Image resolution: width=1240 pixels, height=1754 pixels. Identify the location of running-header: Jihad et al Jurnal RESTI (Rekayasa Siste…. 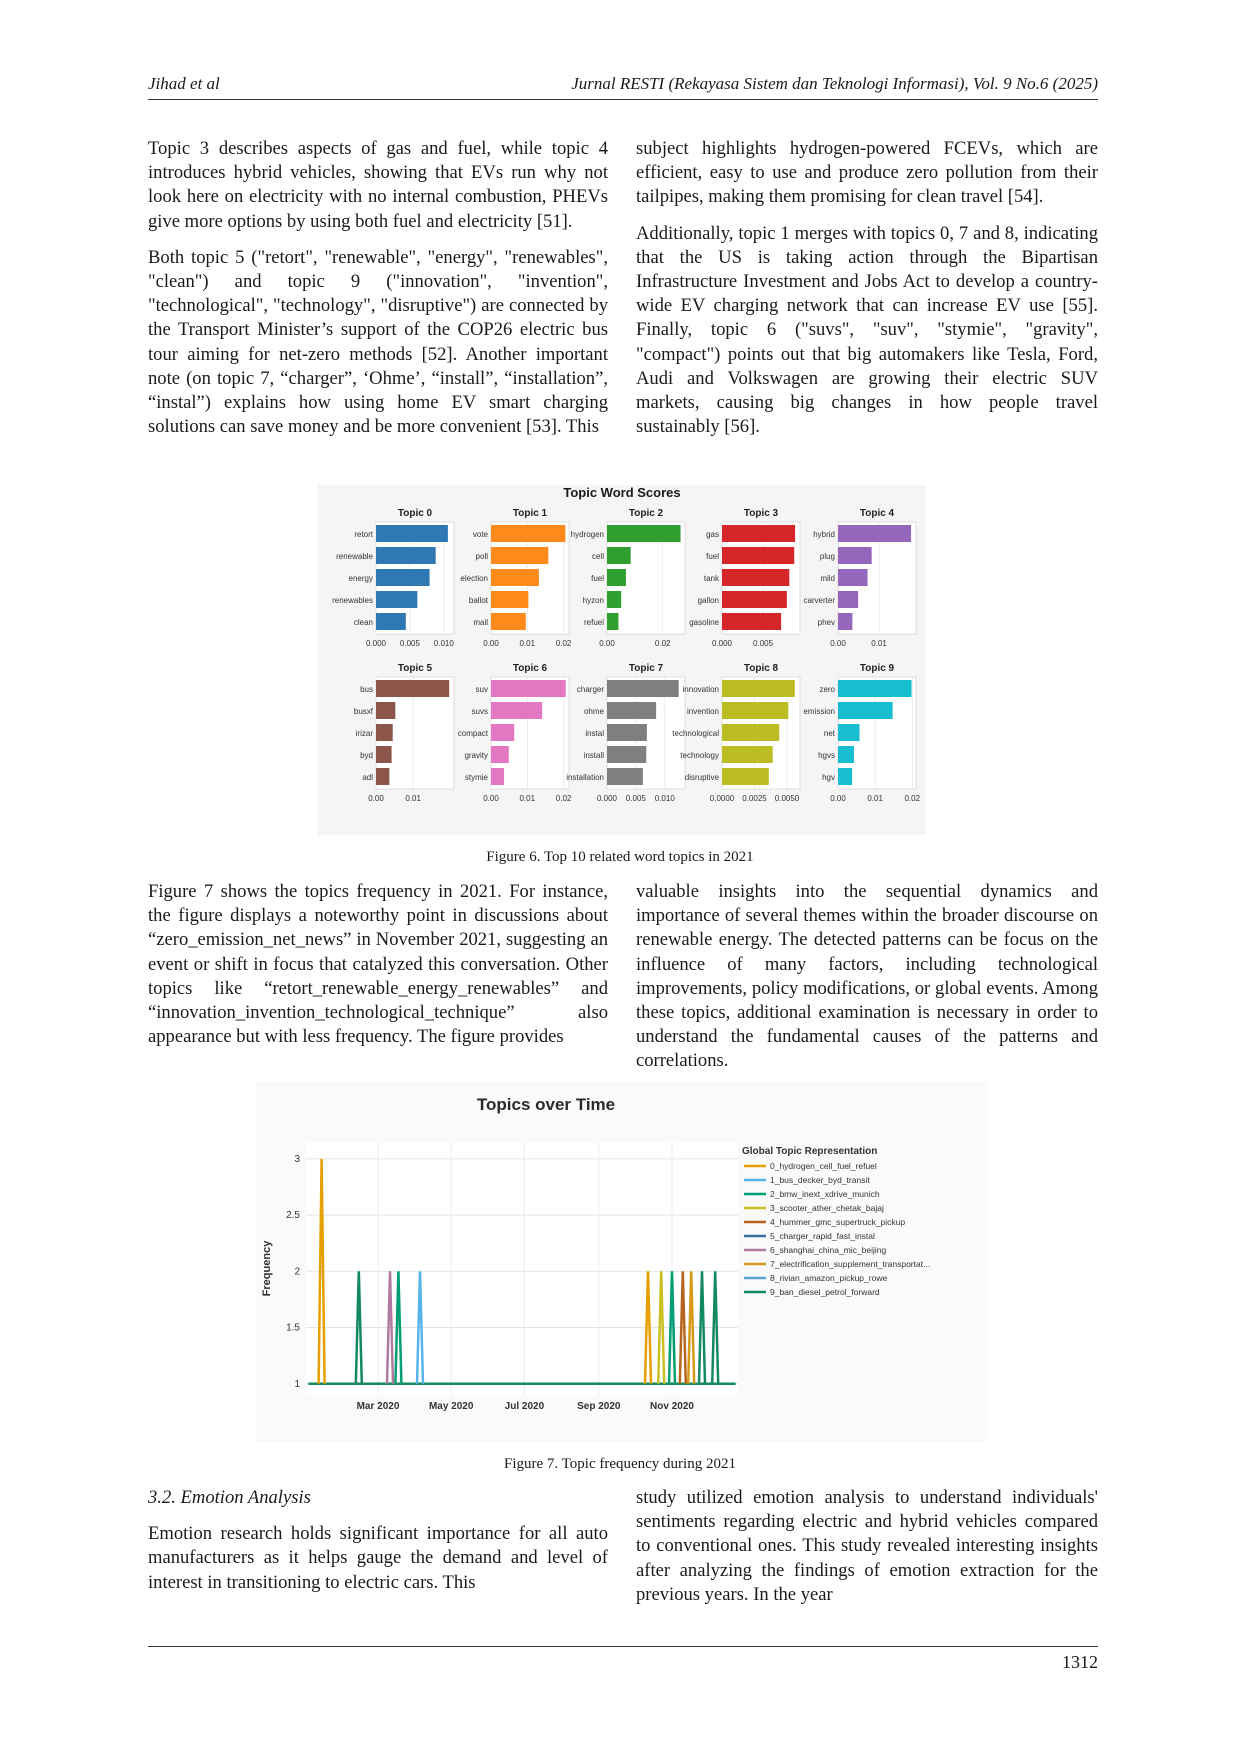
(623, 86).